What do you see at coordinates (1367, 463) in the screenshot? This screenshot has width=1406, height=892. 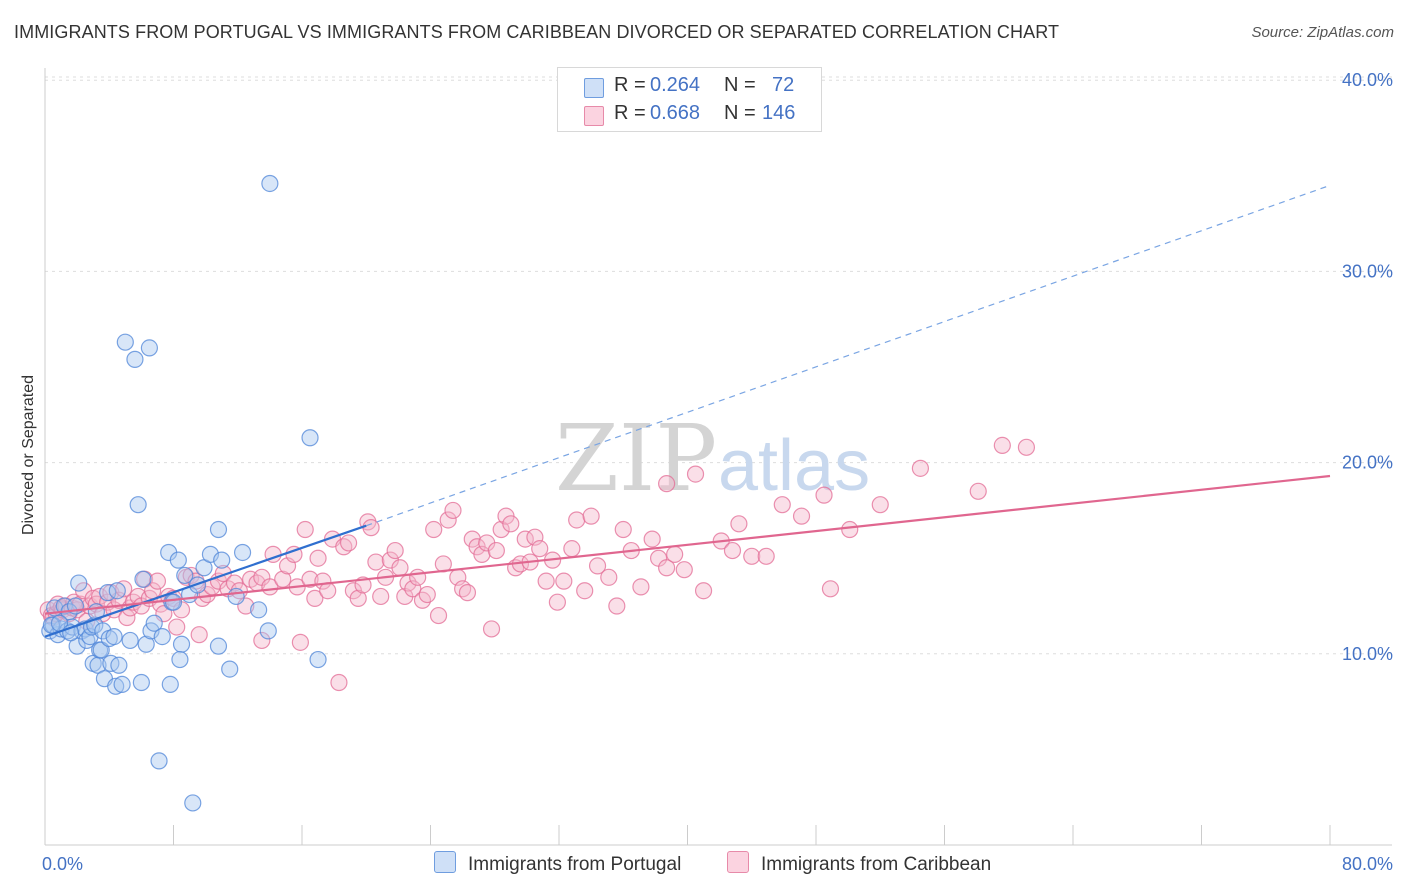 I see `y-tick-label: 20.0%` at bounding box center [1367, 463].